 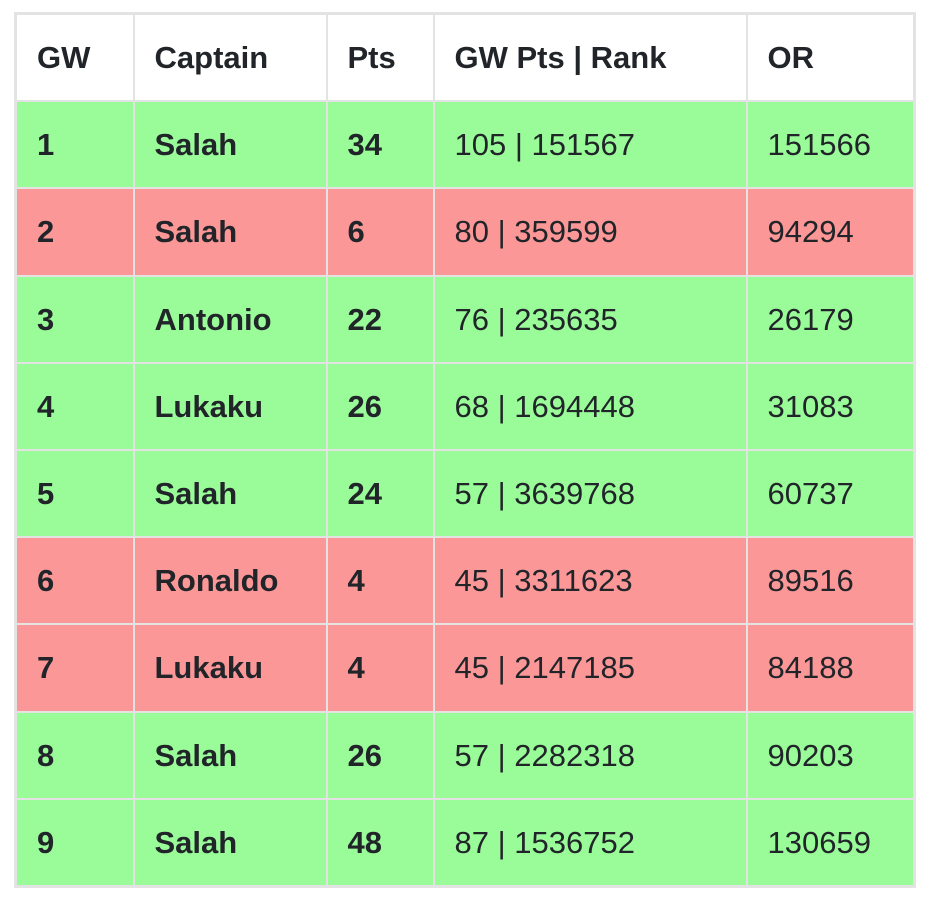 What do you see at coordinates (380, 319) in the screenshot?
I see `cell-pts: 22` at bounding box center [380, 319].